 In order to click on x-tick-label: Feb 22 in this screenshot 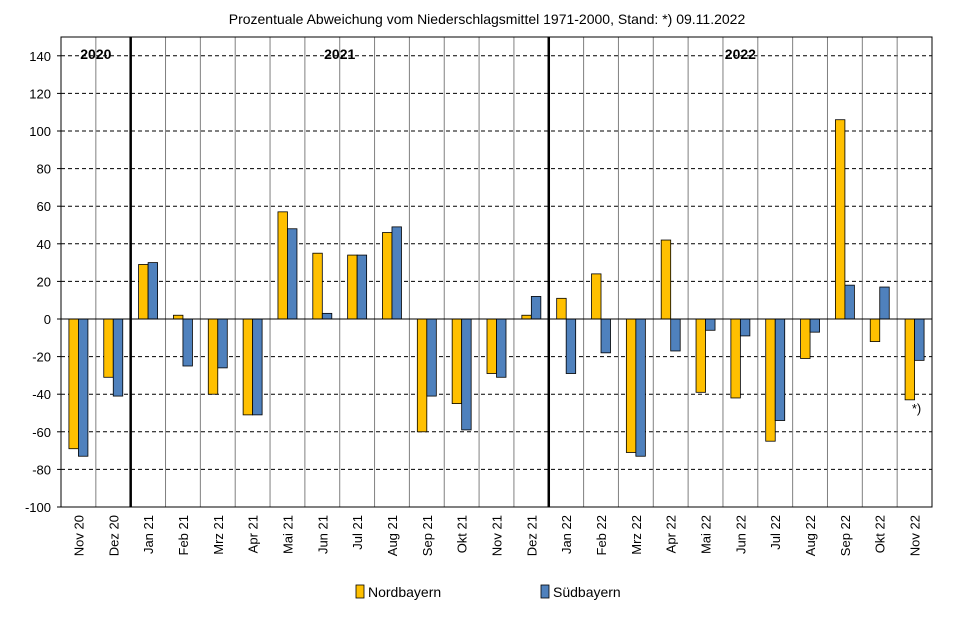, I will do `click(601, 535)`.